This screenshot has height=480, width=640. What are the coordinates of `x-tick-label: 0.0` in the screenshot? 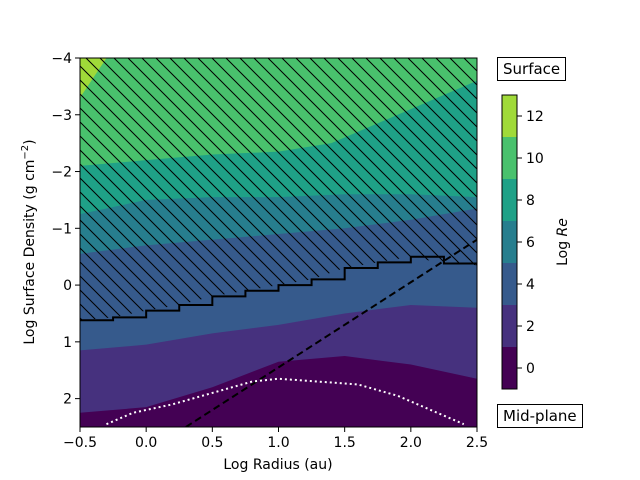 It's located at (146, 443).